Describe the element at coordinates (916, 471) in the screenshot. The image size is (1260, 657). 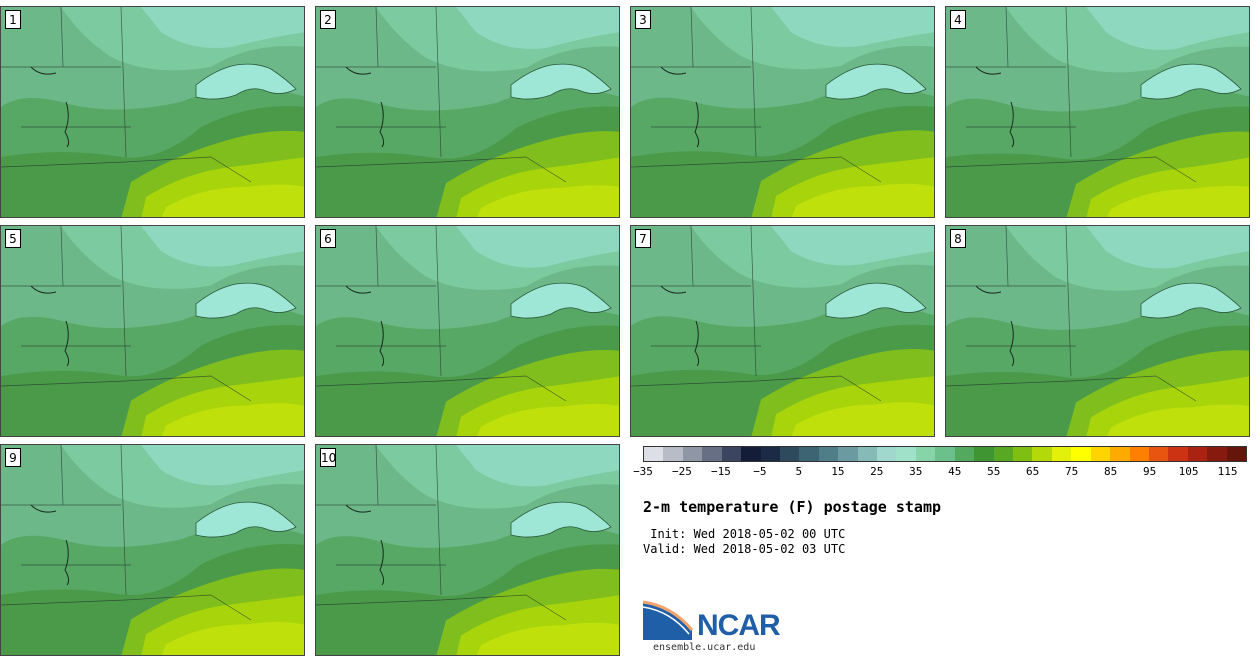
I see `colorbar-tick: 35` at that location.